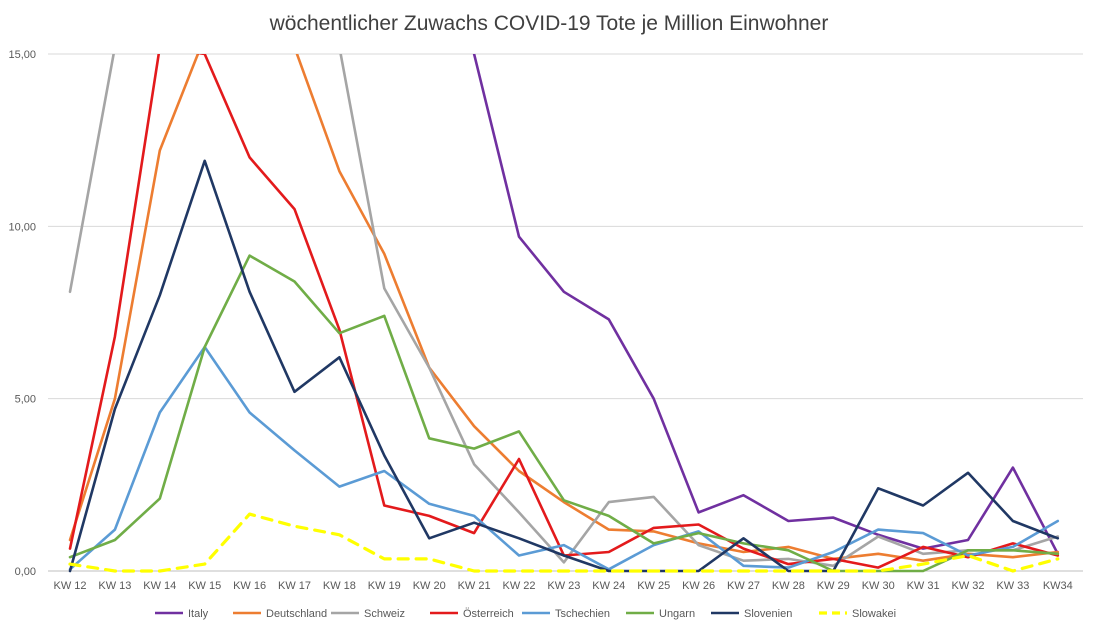 The height and width of the screenshot is (633, 1098). What do you see at coordinates (488, 614) in the screenshot?
I see `legend-label: Österreich` at bounding box center [488, 614].